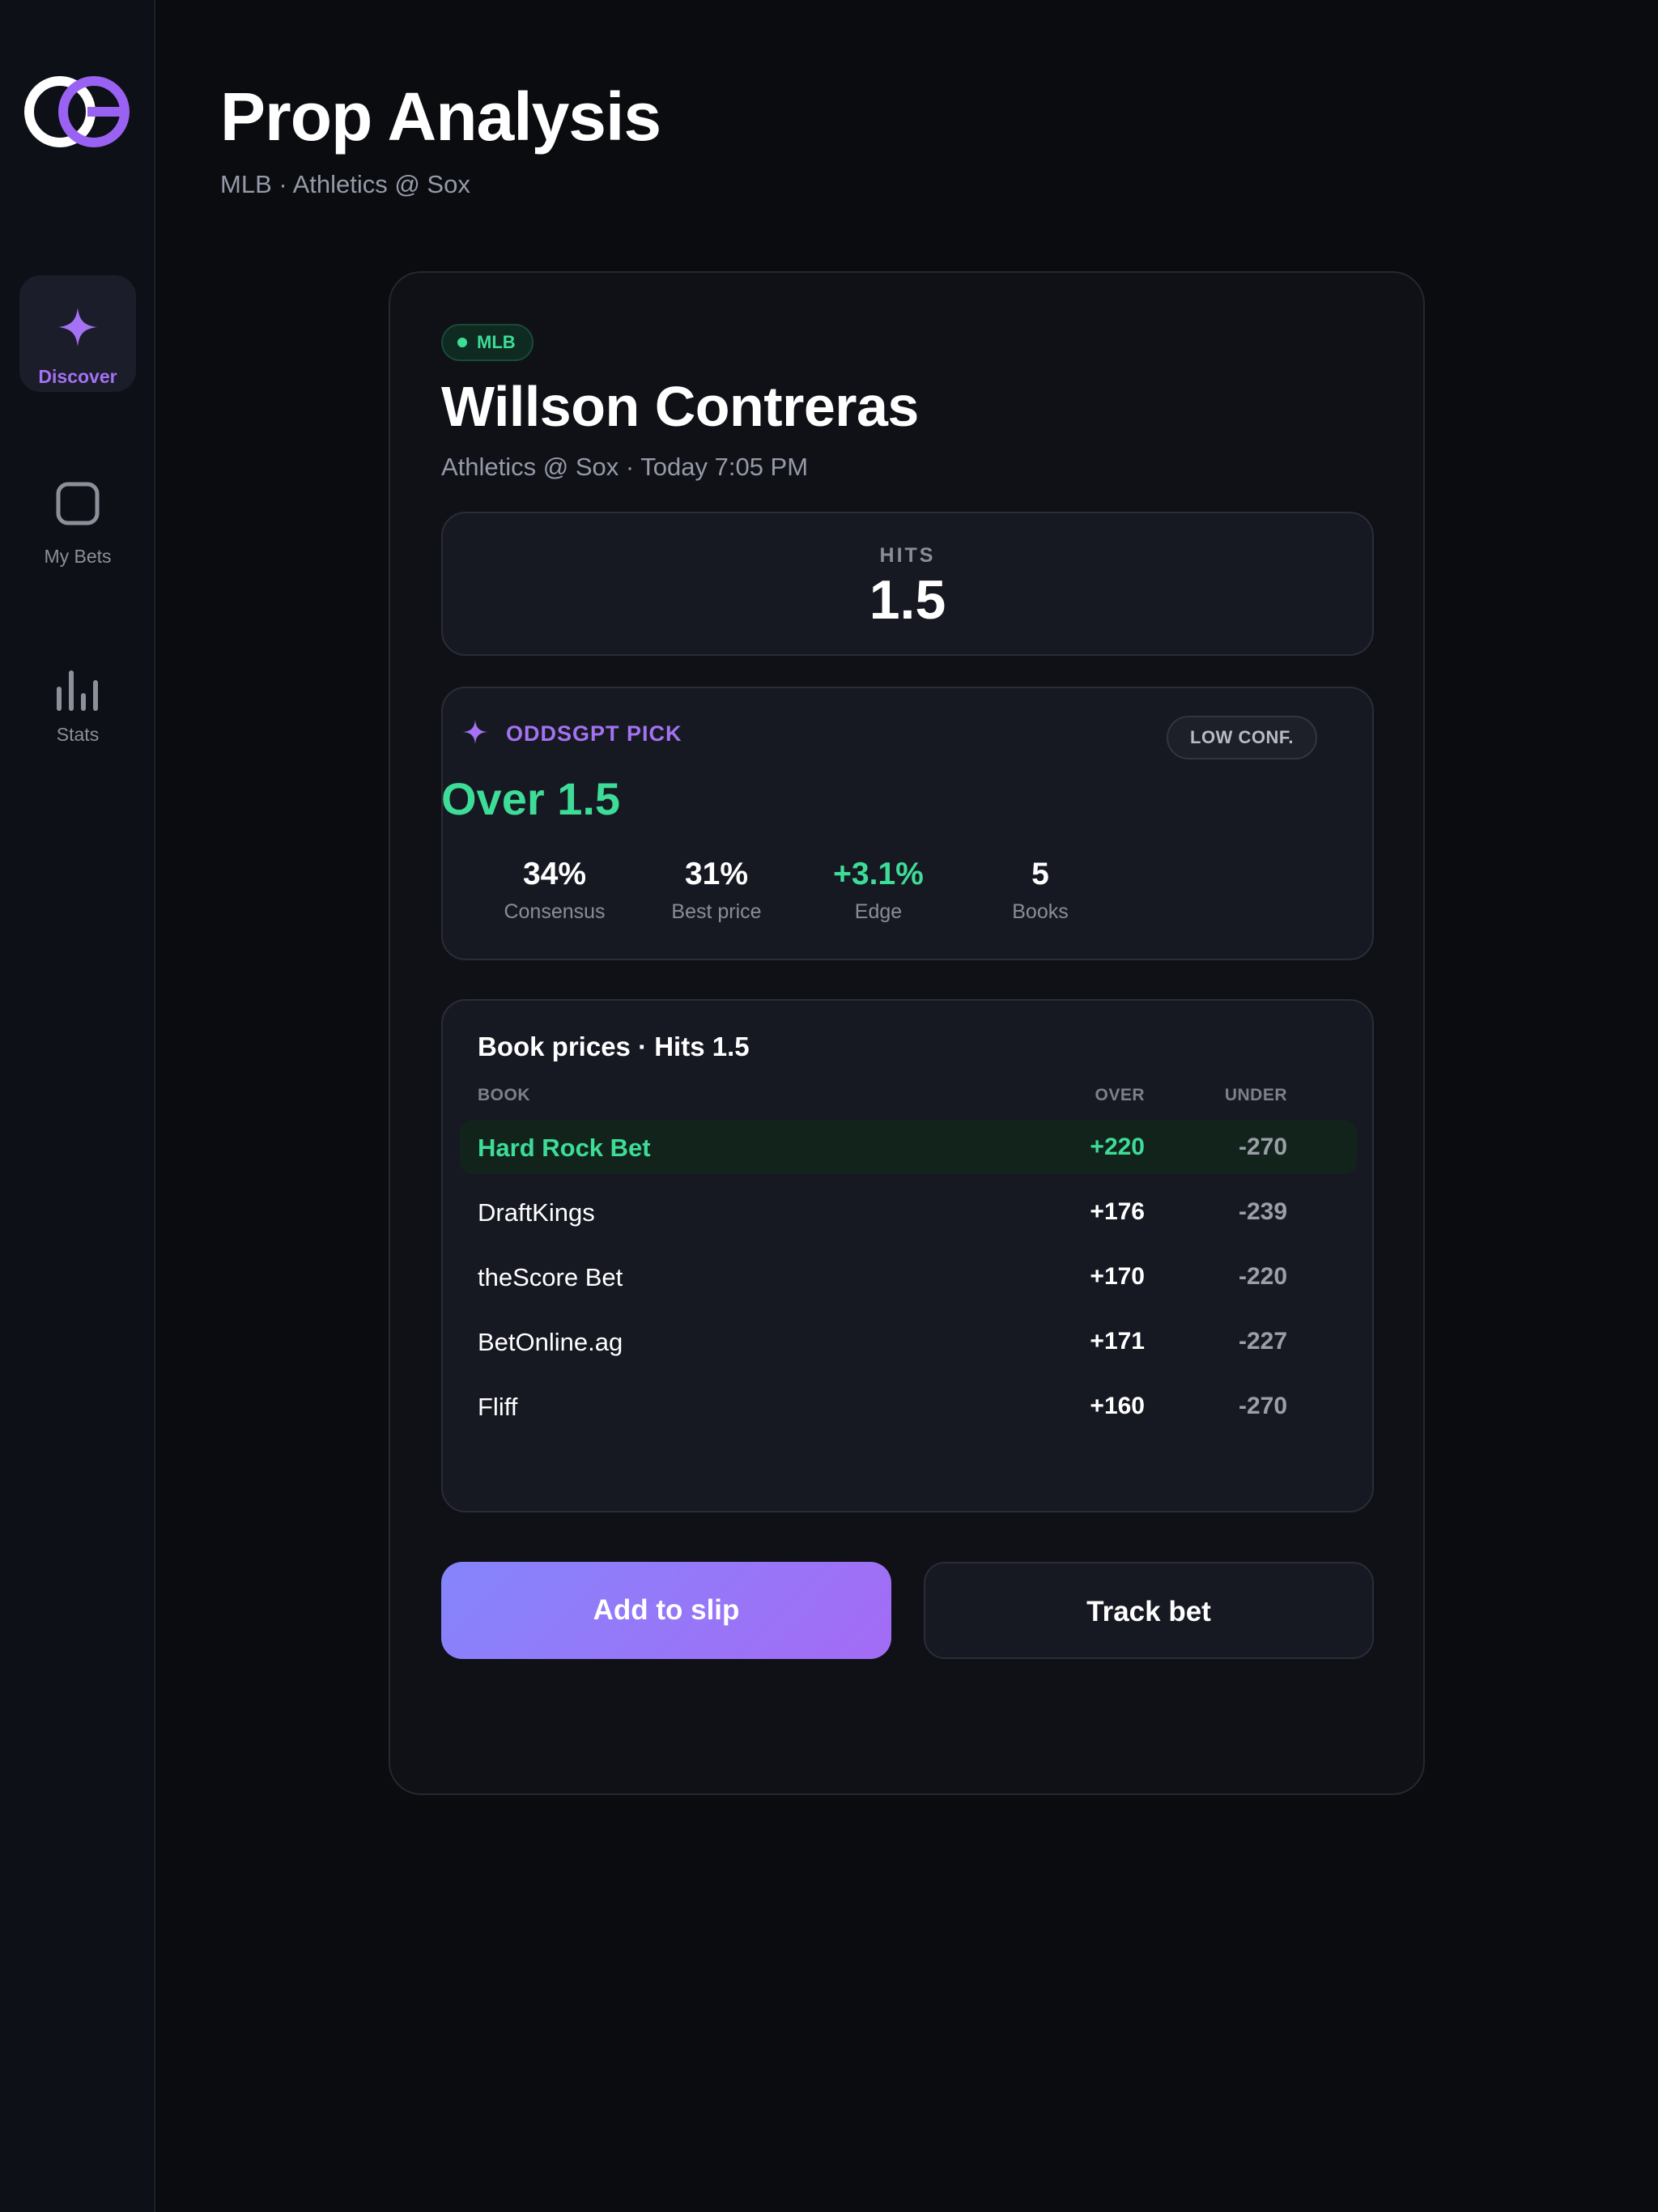 Image resolution: width=1658 pixels, height=2212 pixels. I want to click on book-name: theScore Bet, so click(550, 1277).